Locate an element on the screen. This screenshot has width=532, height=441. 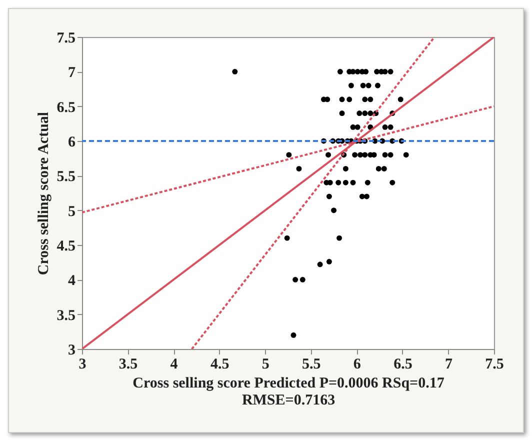
x-tick-label: 4.5 is located at coordinates (220, 364).